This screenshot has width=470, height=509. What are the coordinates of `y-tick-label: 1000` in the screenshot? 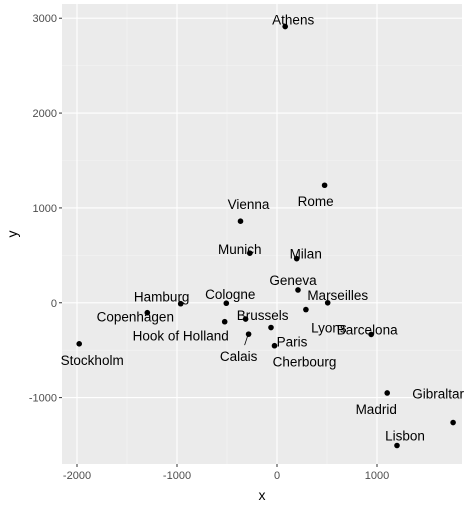 It's located at (45, 209).